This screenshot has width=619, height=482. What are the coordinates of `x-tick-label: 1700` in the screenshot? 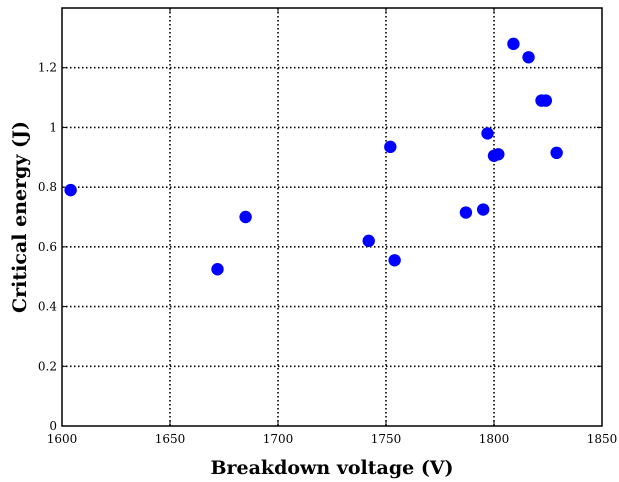 It's located at (278, 439).